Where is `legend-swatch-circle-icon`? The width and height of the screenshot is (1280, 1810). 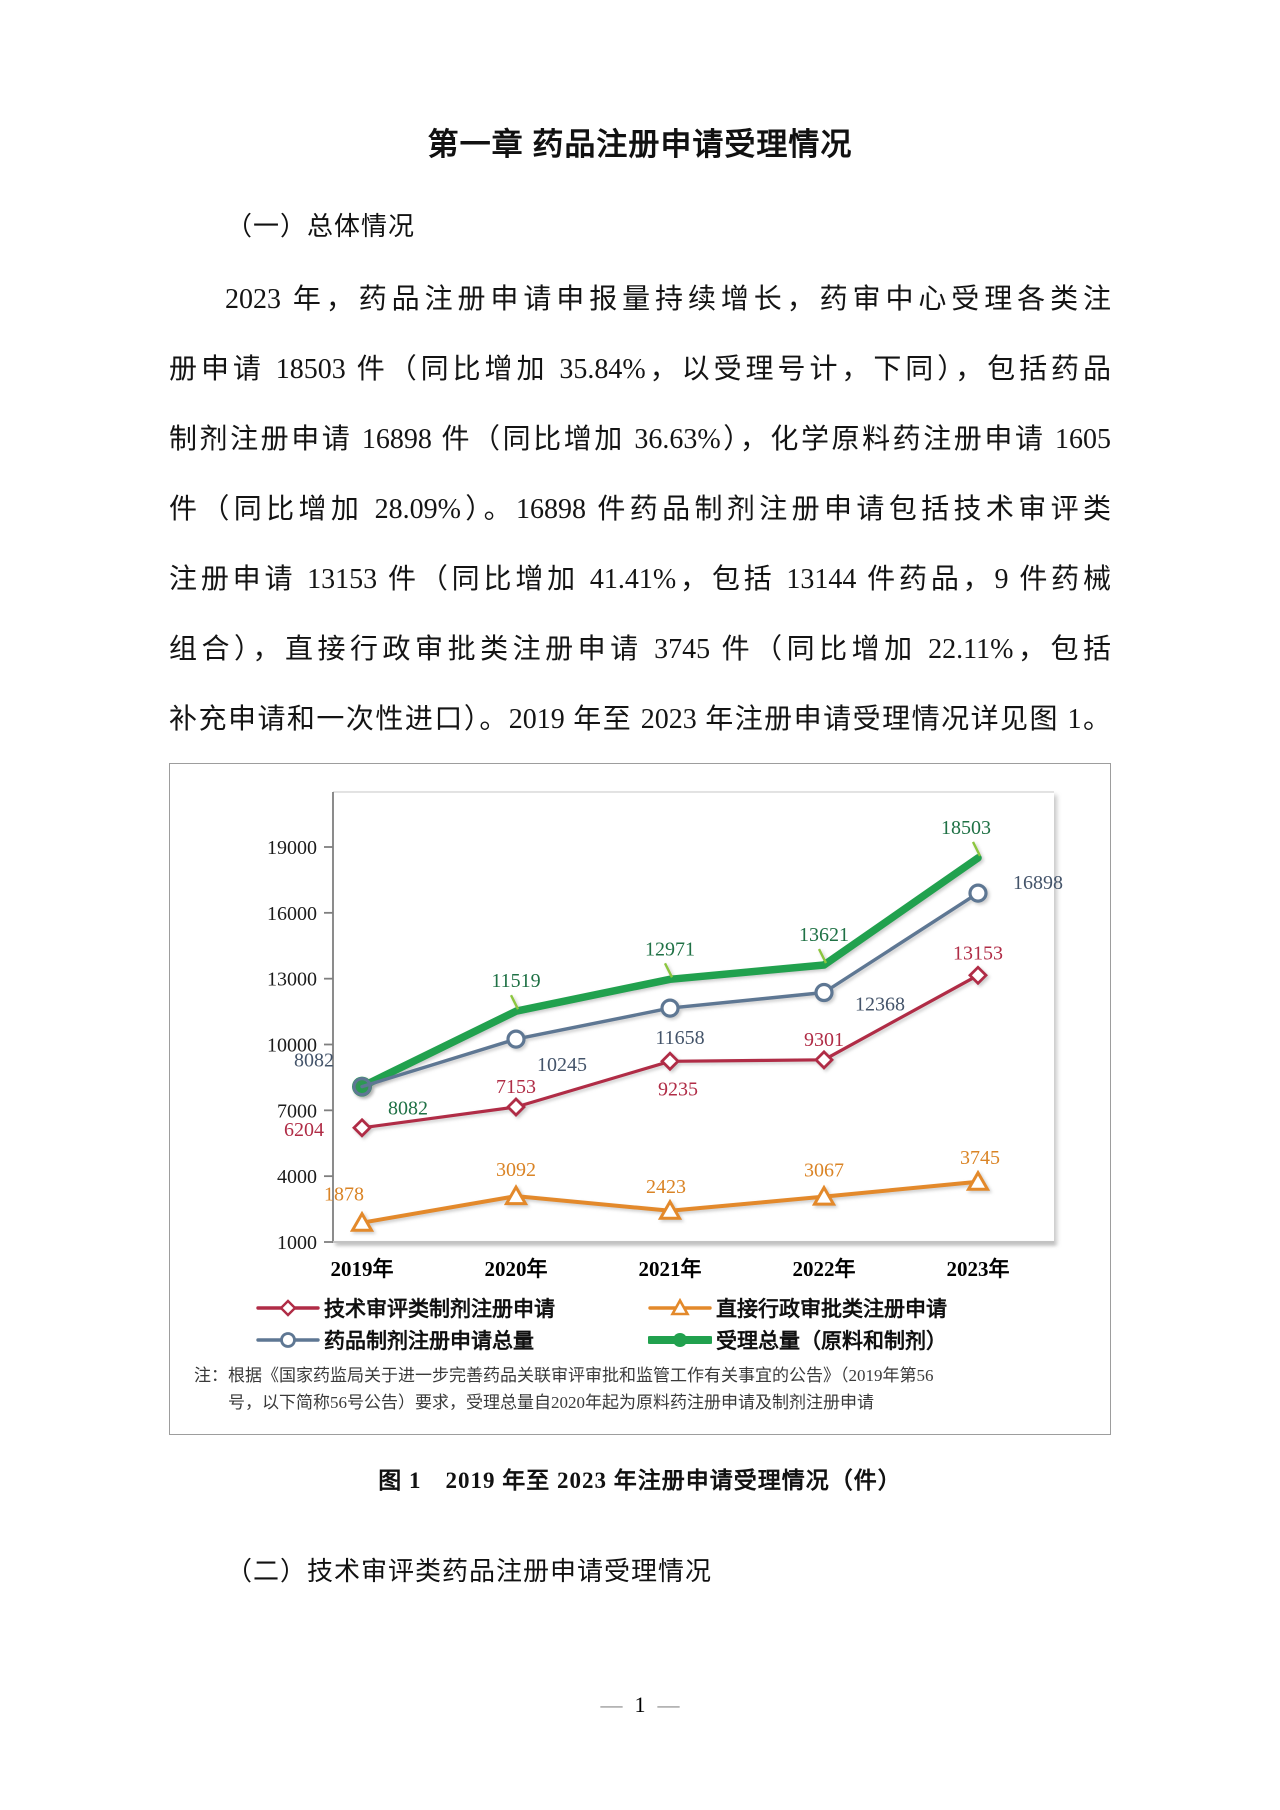
legend-swatch-circle-icon is located at coordinates (288, 1340).